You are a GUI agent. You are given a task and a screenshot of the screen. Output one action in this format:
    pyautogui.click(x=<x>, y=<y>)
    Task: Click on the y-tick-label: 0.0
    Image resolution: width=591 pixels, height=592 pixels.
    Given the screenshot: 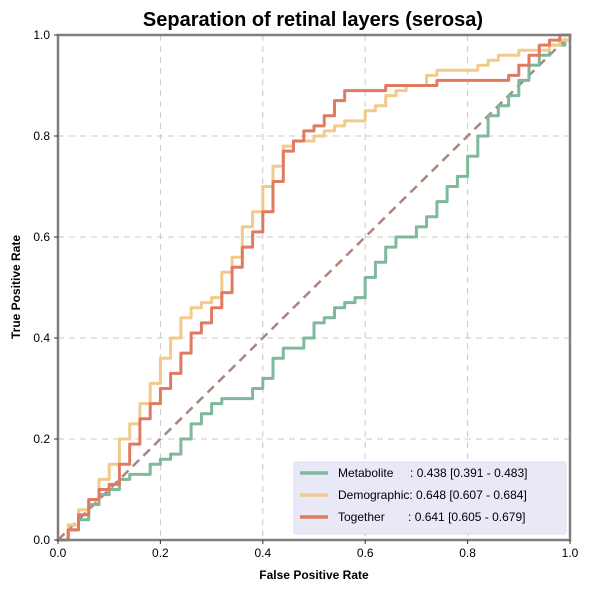 What is the action you would take?
    pyautogui.click(x=41, y=540)
    